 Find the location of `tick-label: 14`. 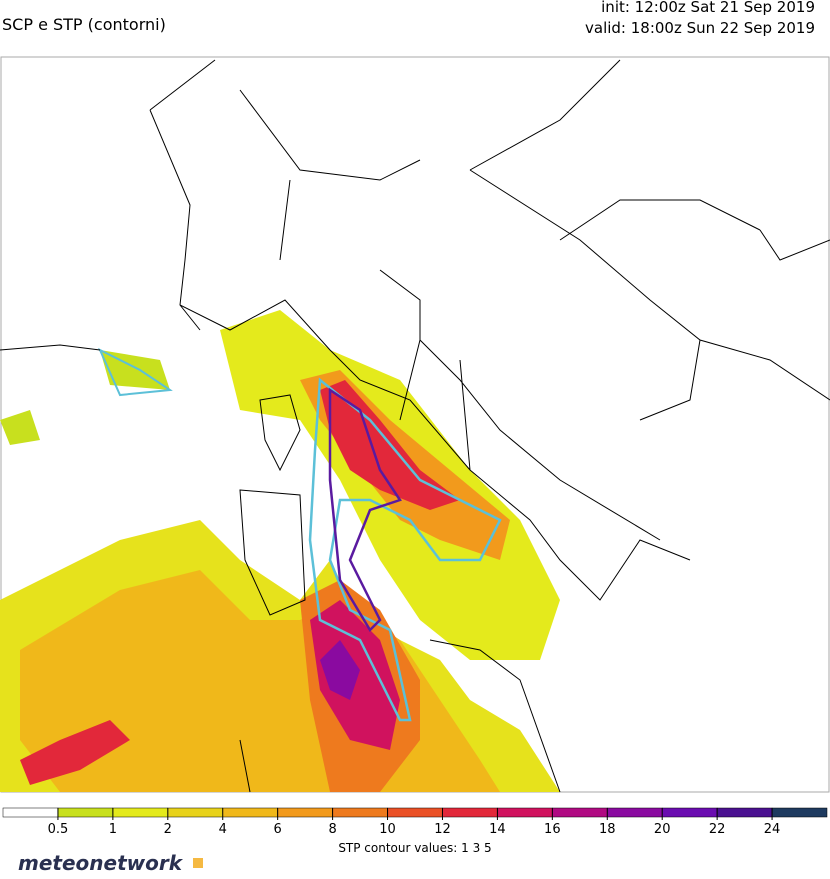

tick-label: 14 is located at coordinates (497, 829).